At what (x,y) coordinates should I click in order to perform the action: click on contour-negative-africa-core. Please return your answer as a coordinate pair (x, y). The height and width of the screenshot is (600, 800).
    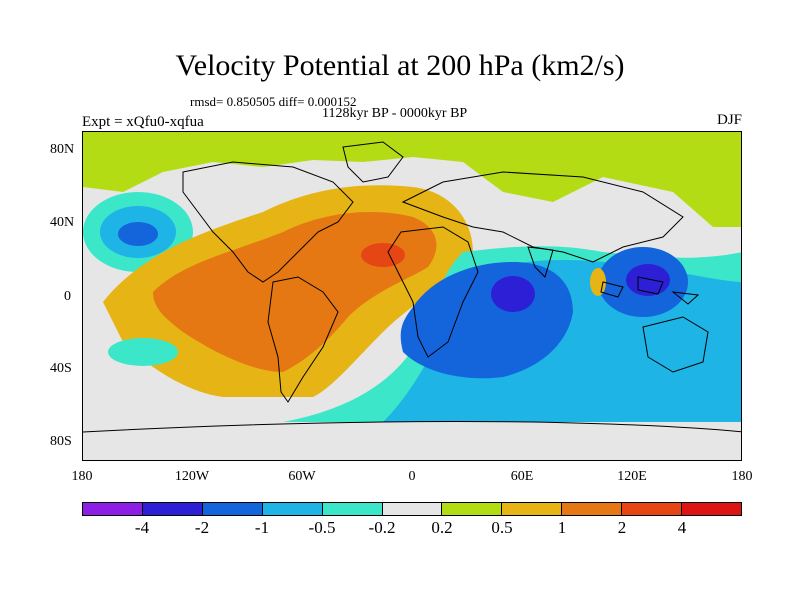
    Looking at the image, I should click on (513, 294).